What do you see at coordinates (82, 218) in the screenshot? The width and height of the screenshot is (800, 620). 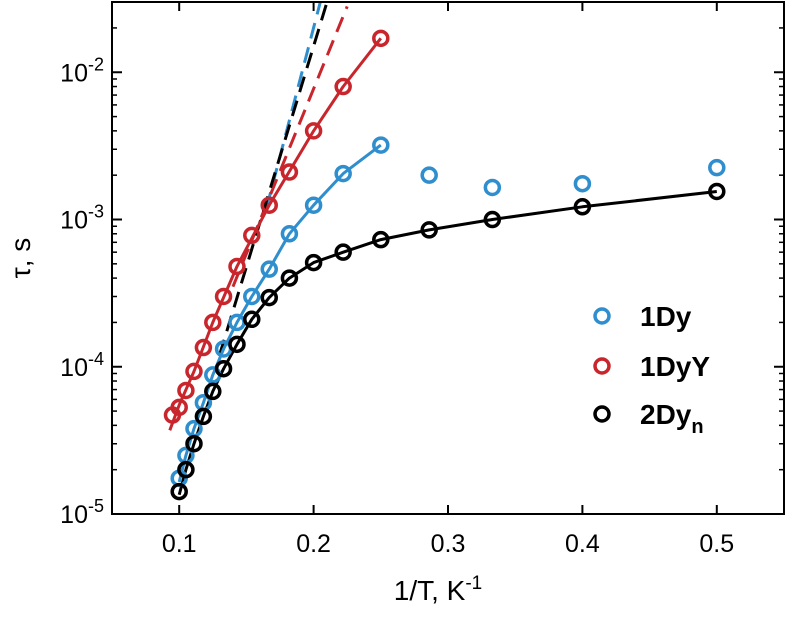 I see `y-tick-label: 10⁻³` at bounding box center [82, 218].